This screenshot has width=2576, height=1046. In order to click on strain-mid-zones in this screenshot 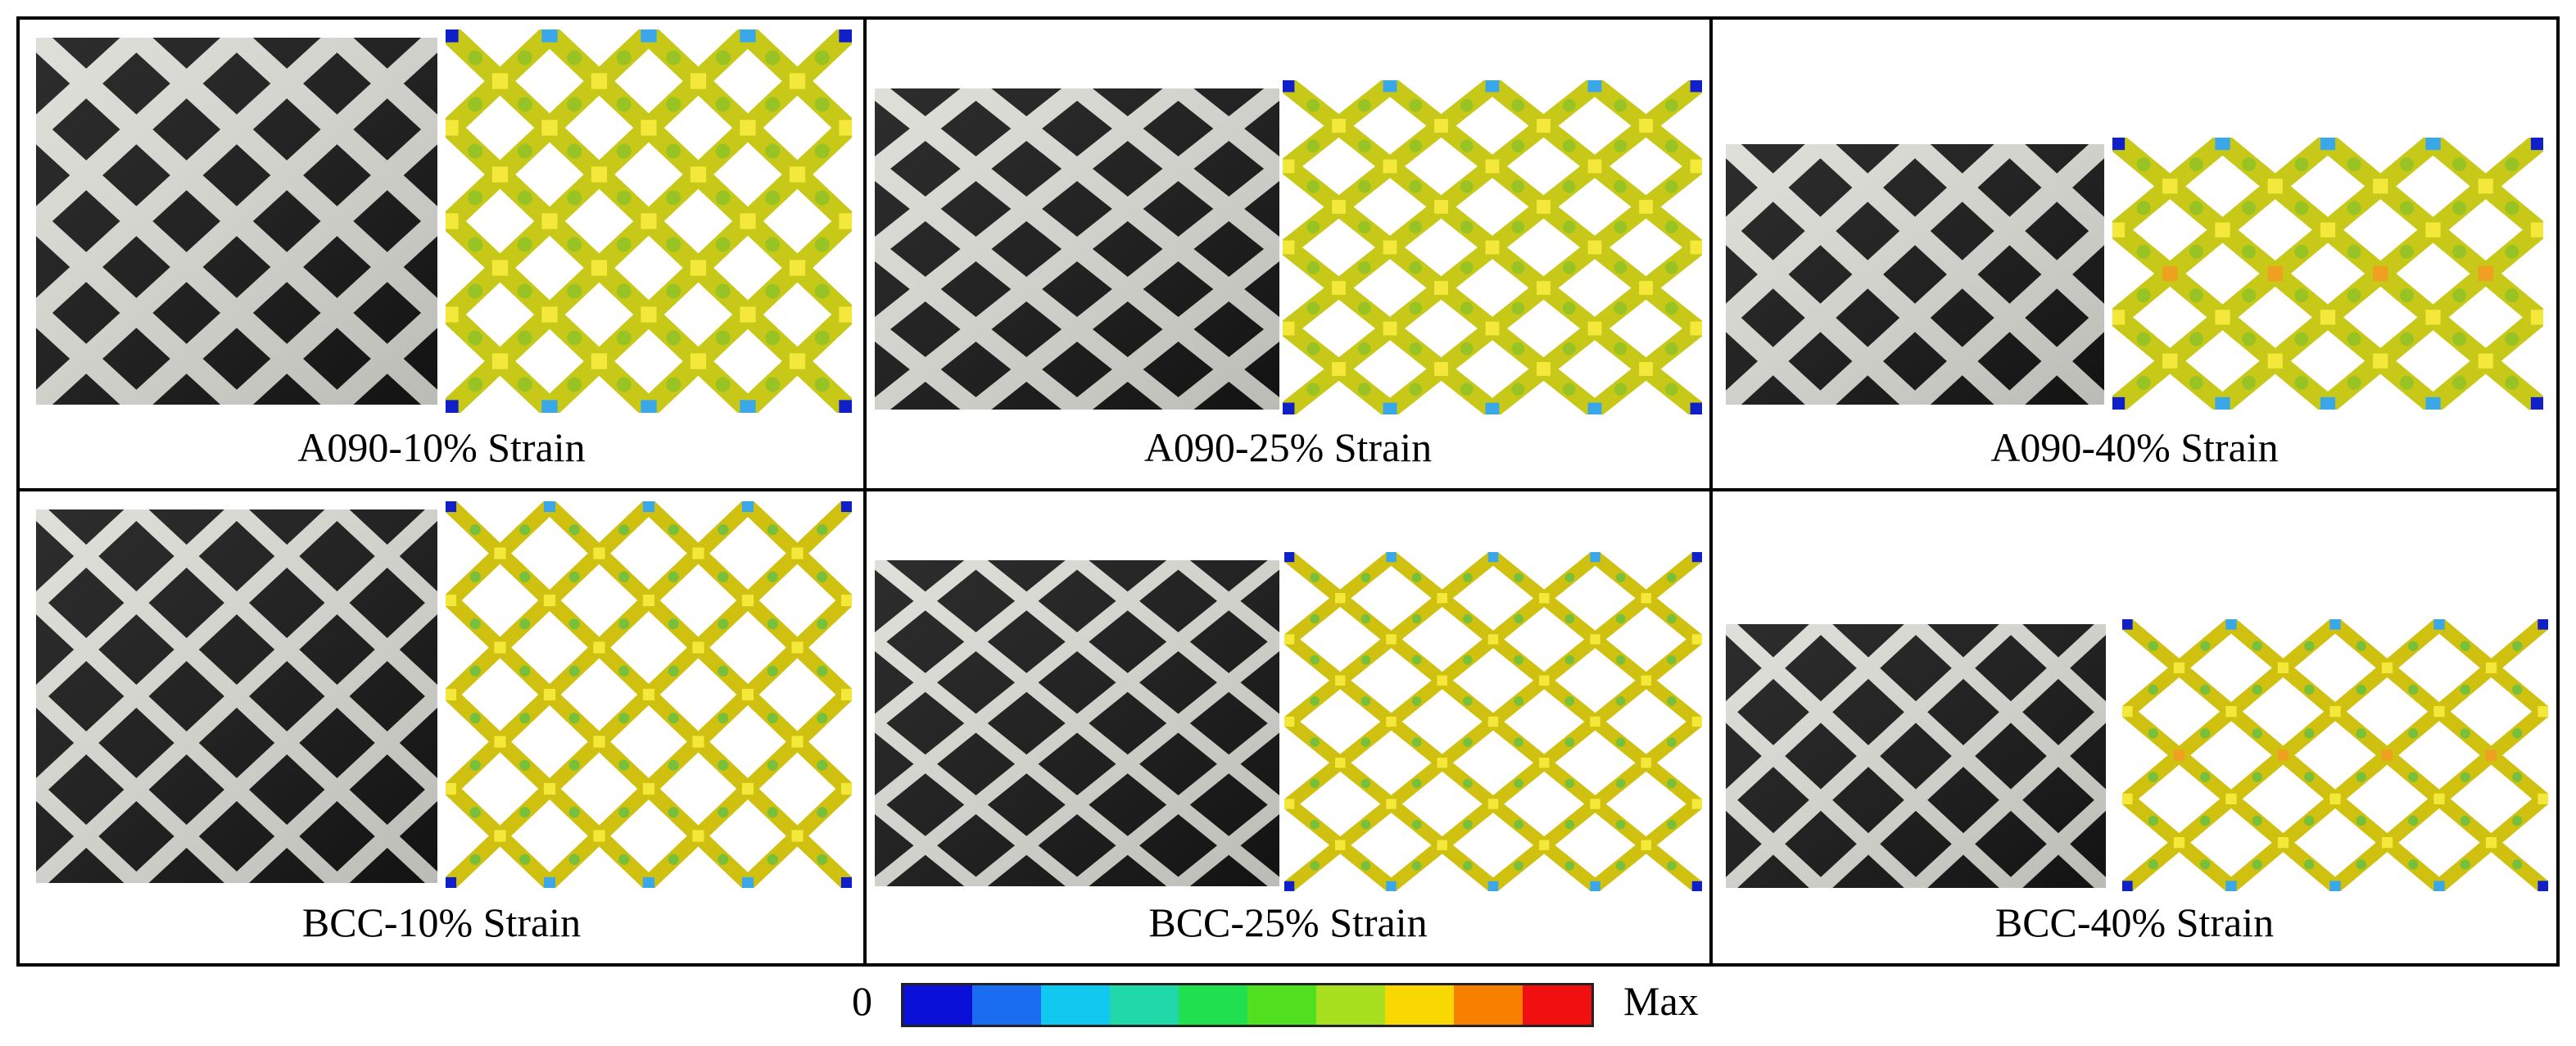, I will do `click(1493, 722)`.